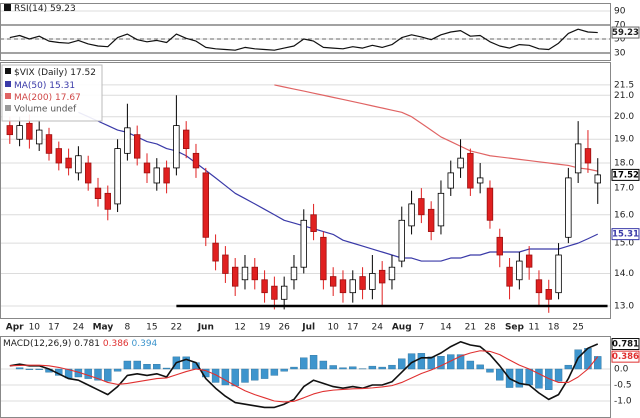 Image resolution: width=640 pixels, height=418 pixels. I want to click on y-tick-label: 21.0, so click(624, 96).